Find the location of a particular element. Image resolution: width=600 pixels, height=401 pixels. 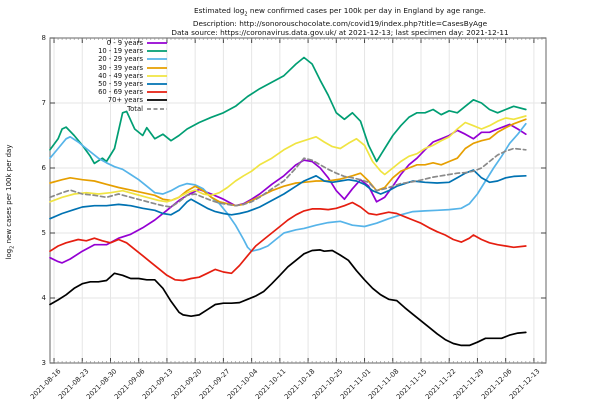

y-tick-label: 7 is located at coordinates (43, 103).